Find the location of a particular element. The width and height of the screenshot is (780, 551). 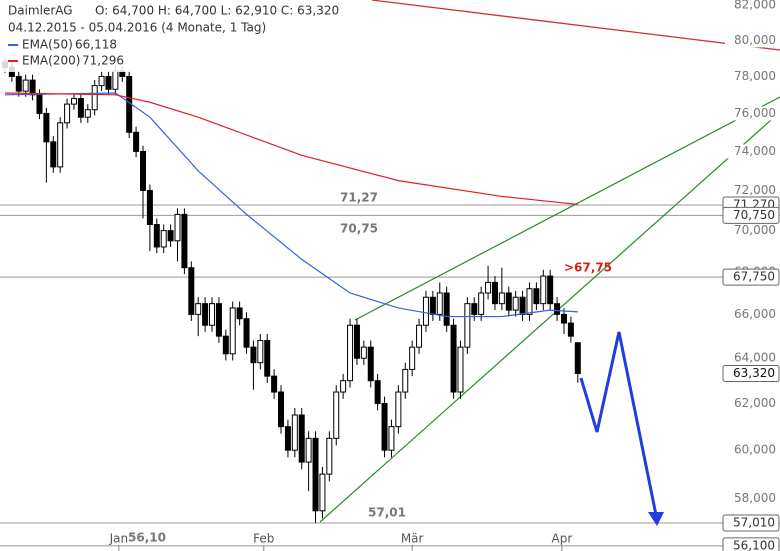

legend-bg is located at coordinates (112, 36).